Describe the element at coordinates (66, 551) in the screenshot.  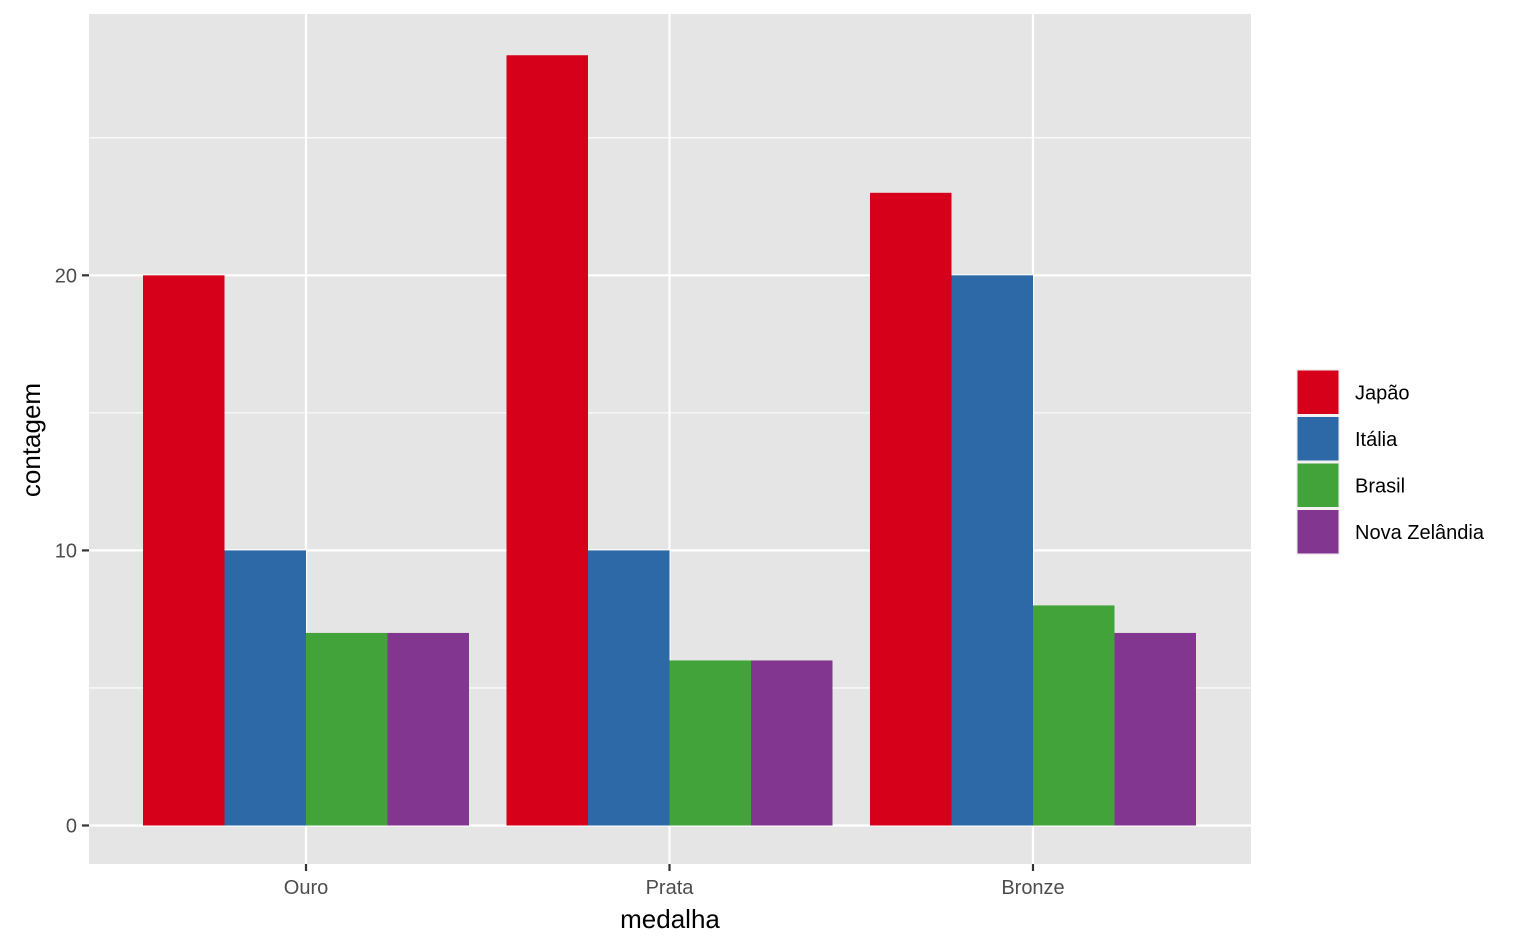
I see `y-tick-label: 10` at that location.